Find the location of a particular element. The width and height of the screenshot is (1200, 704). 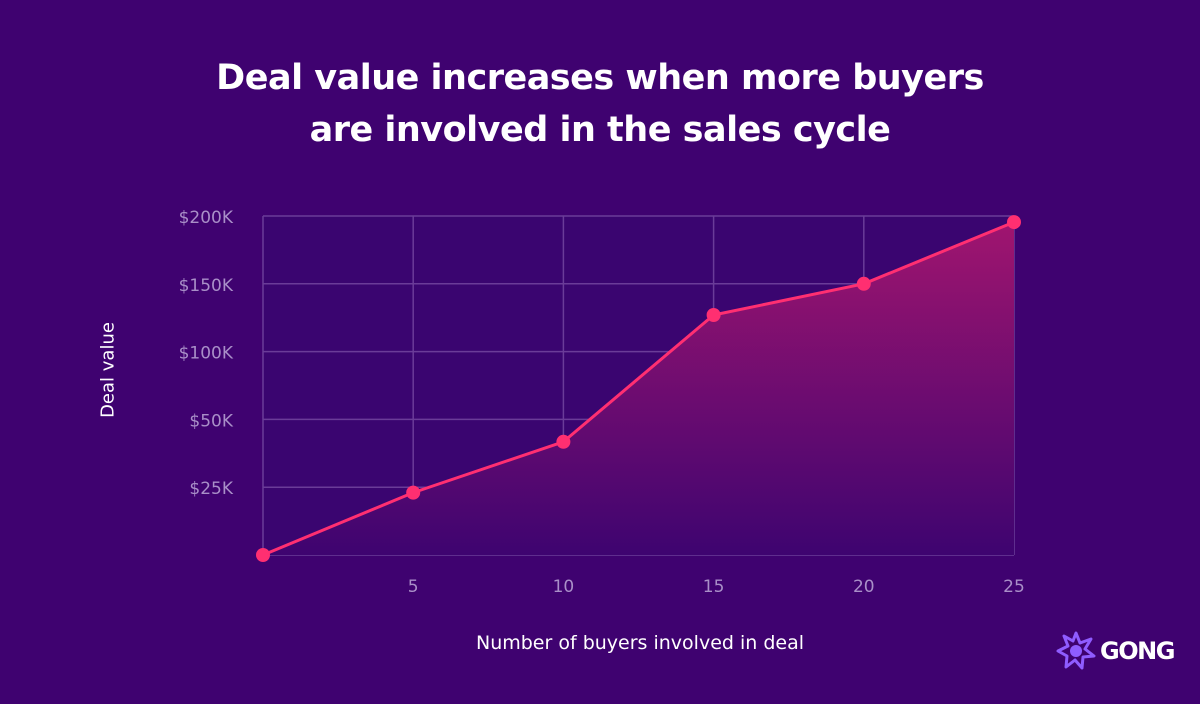

y-tick-label: $25K is located at coordinates (211, 489).